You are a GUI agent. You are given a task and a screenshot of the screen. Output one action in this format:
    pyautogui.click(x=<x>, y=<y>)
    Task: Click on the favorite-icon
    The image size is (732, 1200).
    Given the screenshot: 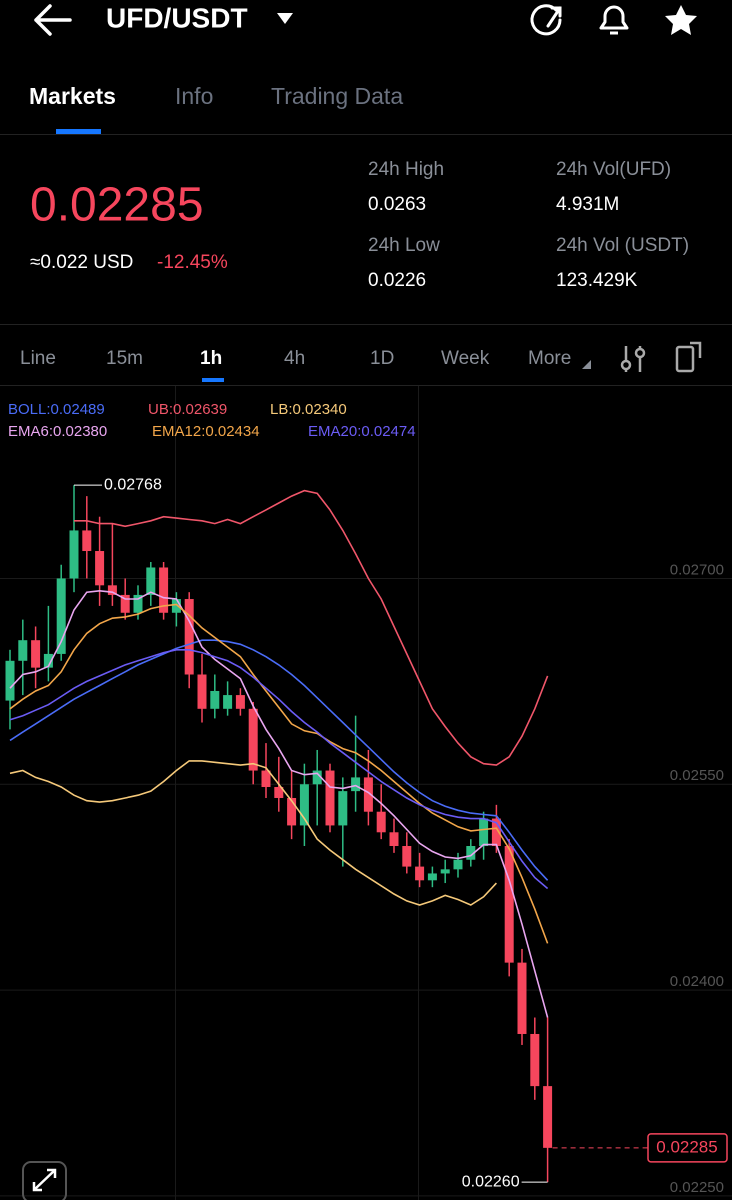 What is the action you would take?
    pyautogui.click(x=681, y=20)
    